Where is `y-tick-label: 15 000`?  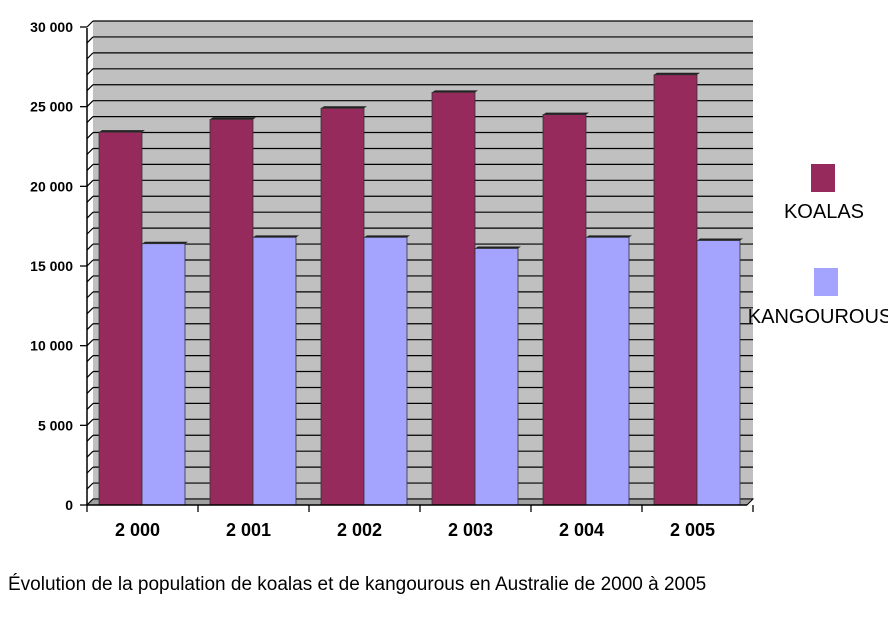
y-tick-label: 15 000 is located at coordinates (51, 266).